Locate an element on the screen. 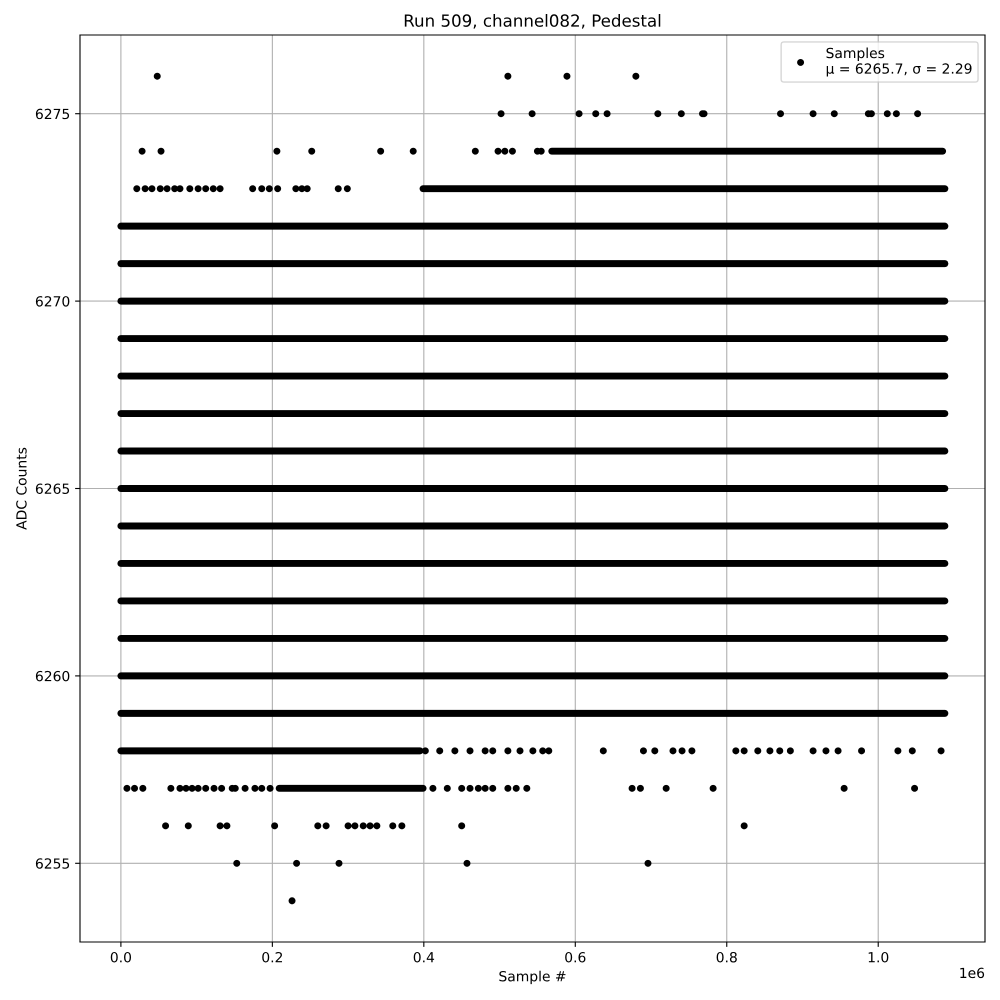  y-tick-label: 6255 is located at coordinates (53, 863).